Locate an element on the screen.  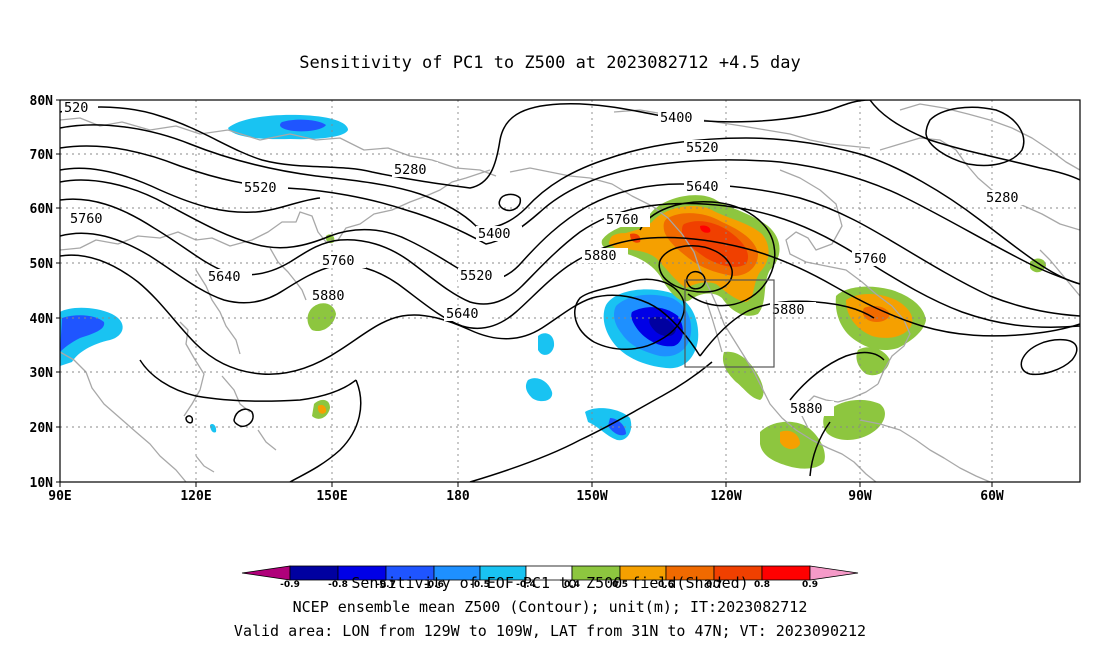
colorbar-label: 0.7 is located at coordinates (714, 585).